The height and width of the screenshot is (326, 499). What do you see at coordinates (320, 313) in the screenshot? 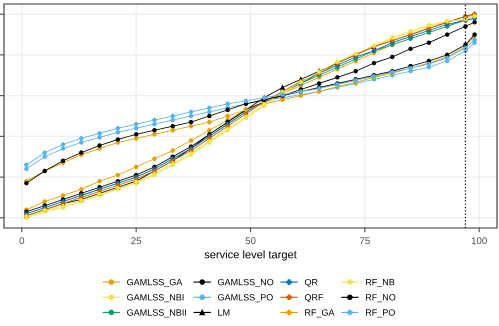
I see `legend-label: RF_GA` at bounding box center [320, 313].